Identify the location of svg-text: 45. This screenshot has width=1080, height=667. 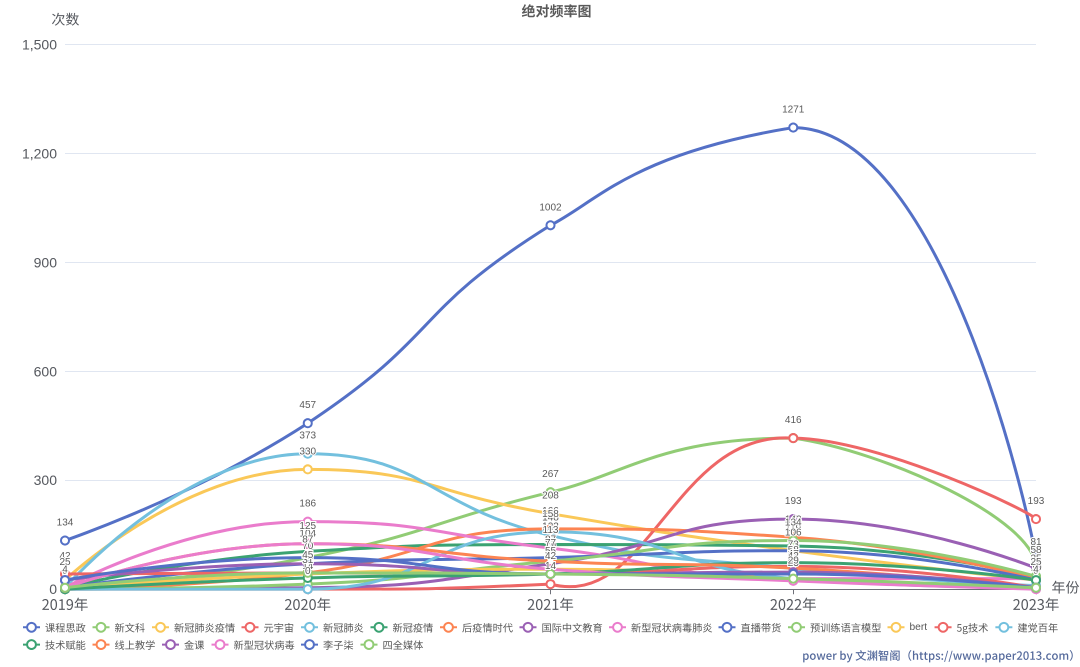
(308, 555).